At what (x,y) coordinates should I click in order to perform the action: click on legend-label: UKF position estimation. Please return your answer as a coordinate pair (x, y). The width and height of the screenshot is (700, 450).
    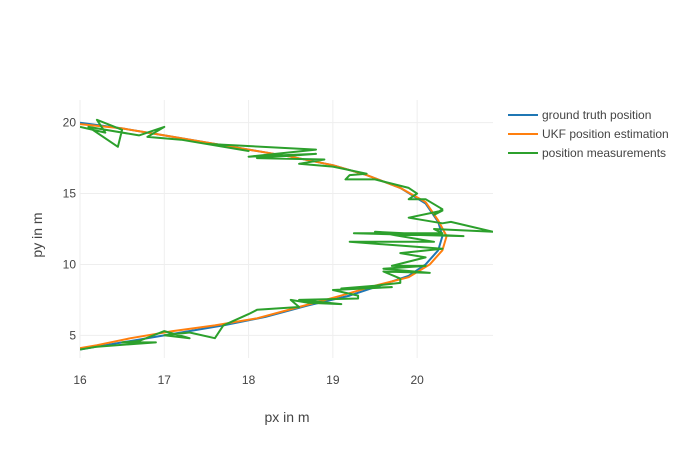
    Looking at the image, I should click on (605, 134).